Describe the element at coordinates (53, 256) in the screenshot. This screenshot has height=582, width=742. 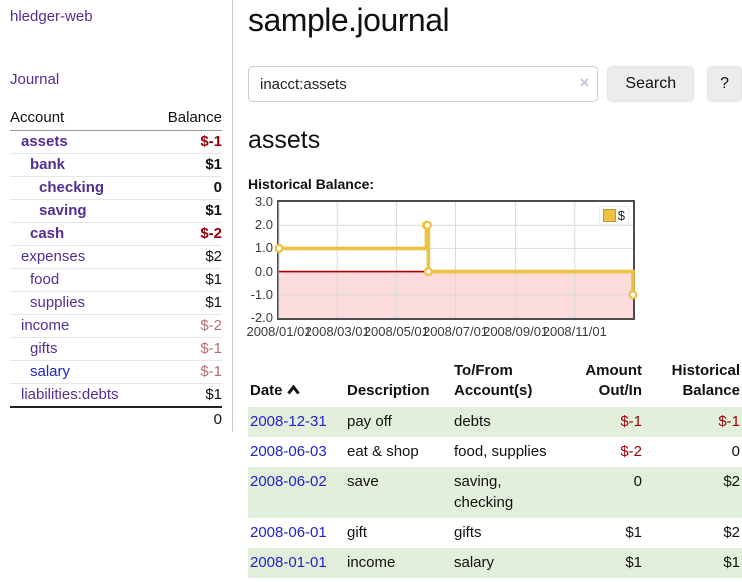
I see `sidebar-account-link: expenses` at that location.